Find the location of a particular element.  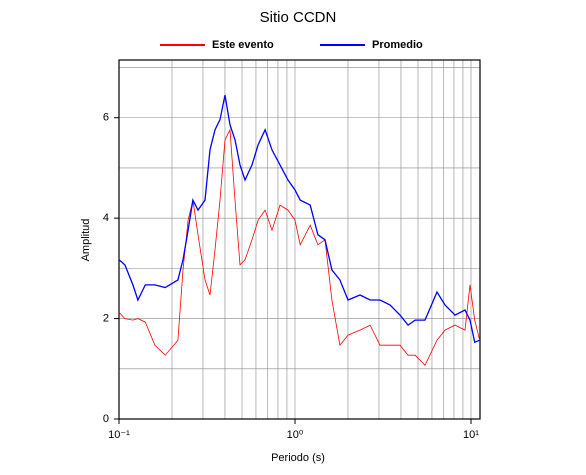

y-tick-label: 2 is located at coordinates (106, 318).